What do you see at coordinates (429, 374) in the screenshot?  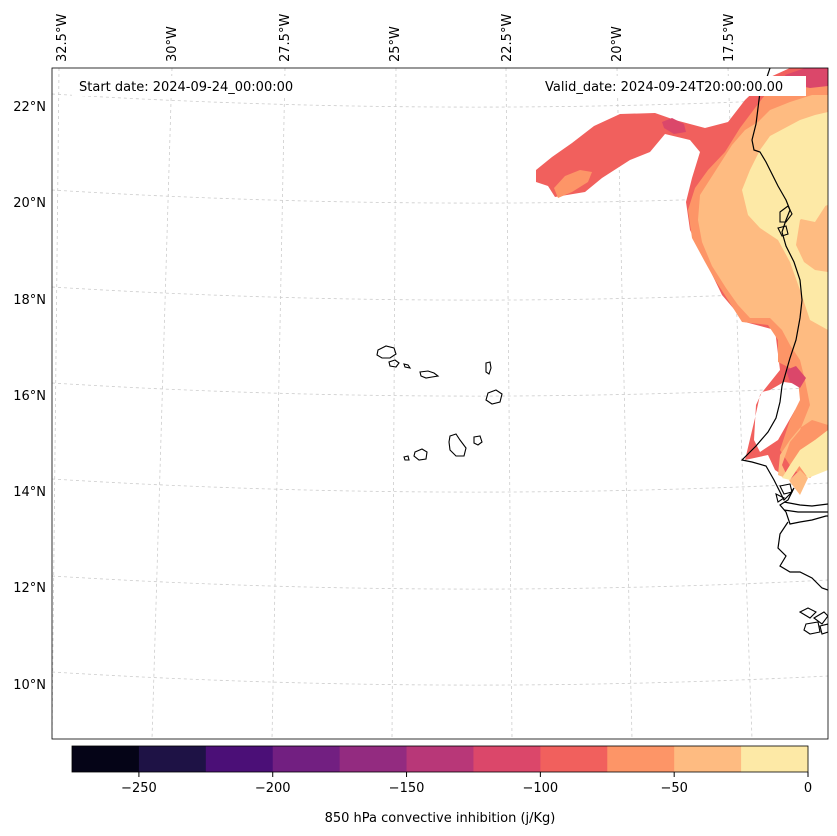 I see `island-sao-nicolau` at bounding box center [429, 374].